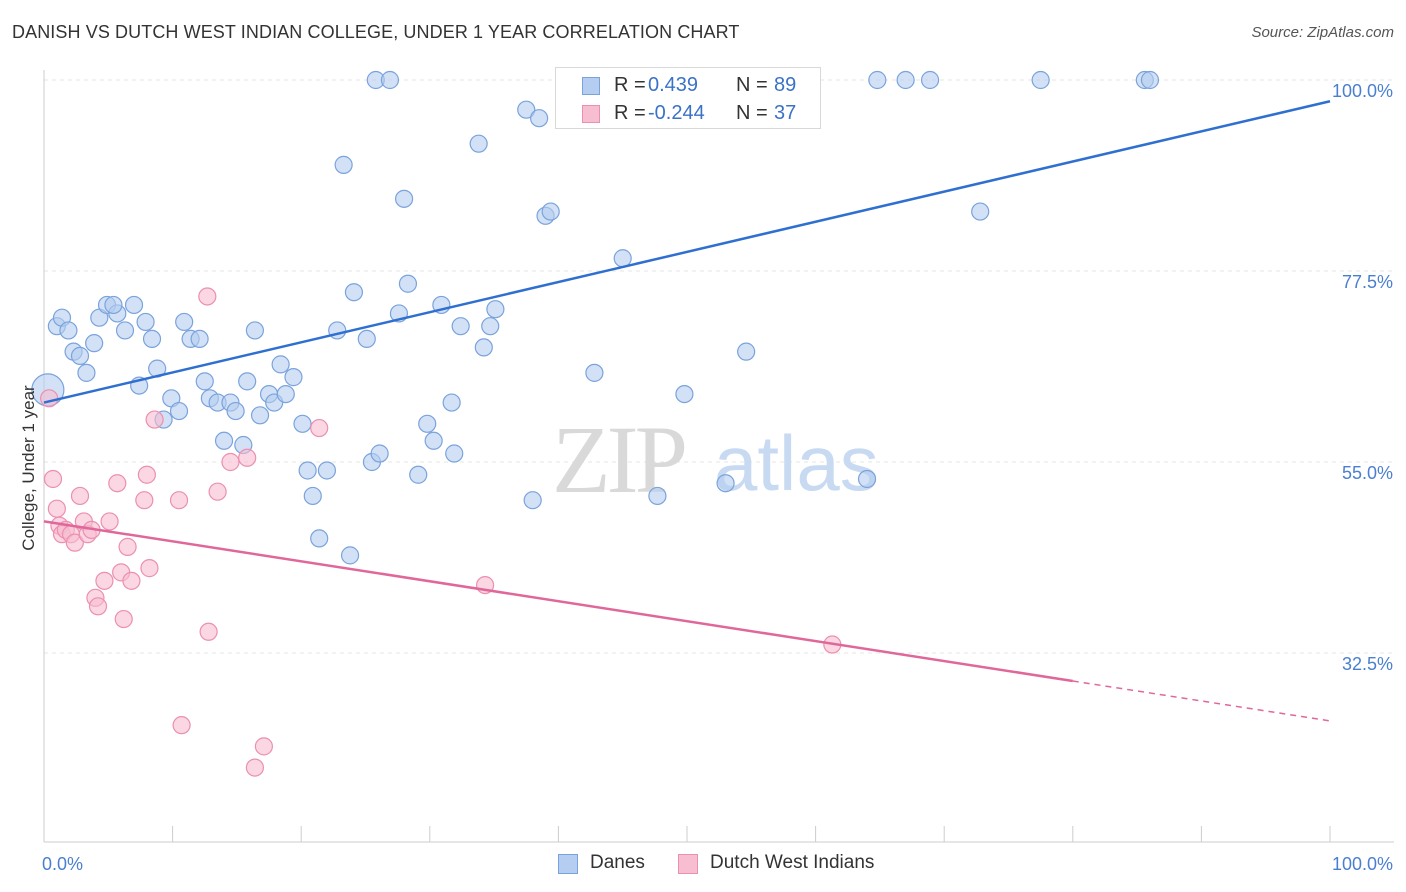 Image resolution: width=1406 pixels, height=892 pixels. I want to click on legend-row-dutch-west-indians: R = -0.244 N = 37, so click(688, 114).